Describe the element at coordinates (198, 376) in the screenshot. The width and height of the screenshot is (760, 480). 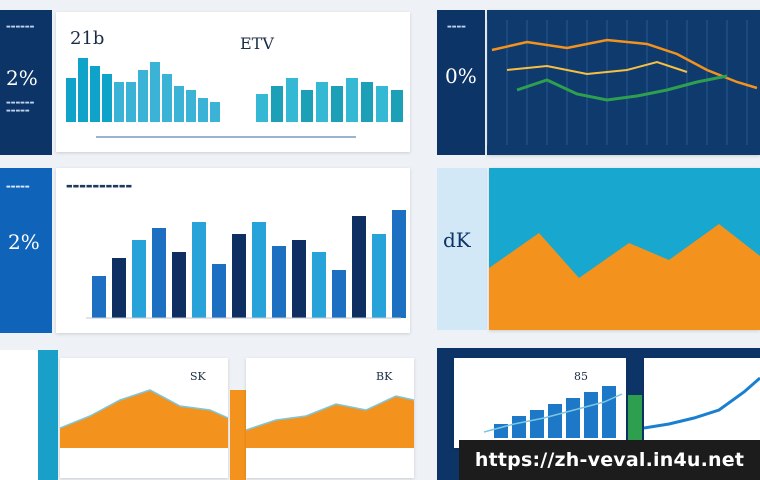
I see `card-title-bottom-1: SK` at that location.